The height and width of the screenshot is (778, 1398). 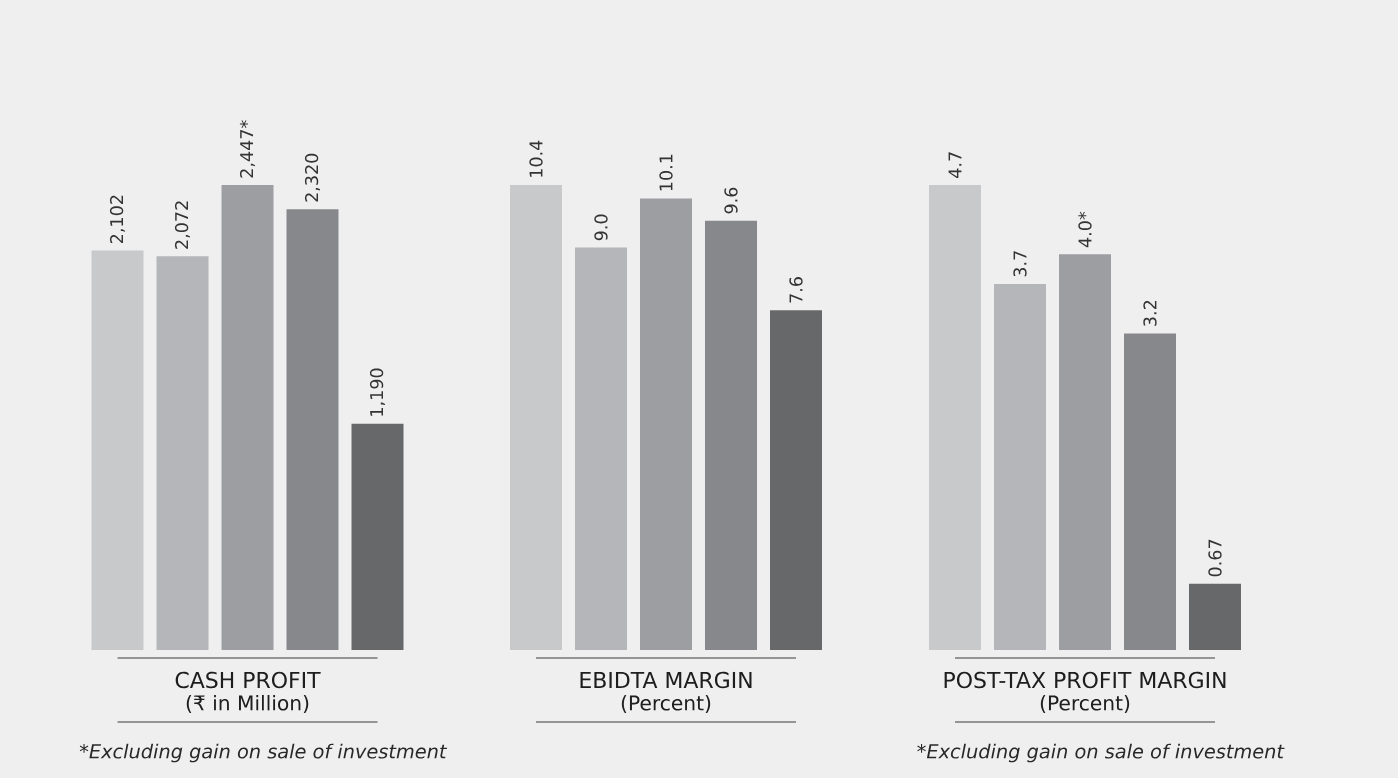 What do you see at coordinates (377, 392) in the screenshot?
I see `data-label: 1,190` at bounding box center [377, 392].